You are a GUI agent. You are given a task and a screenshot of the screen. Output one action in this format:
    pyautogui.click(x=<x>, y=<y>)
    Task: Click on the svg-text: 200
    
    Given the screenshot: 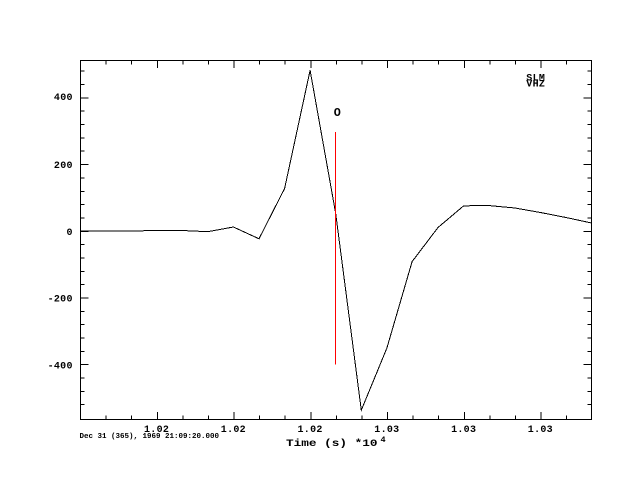 What is the action you would take?
    pyautogui.click(x=63, y=166)
    